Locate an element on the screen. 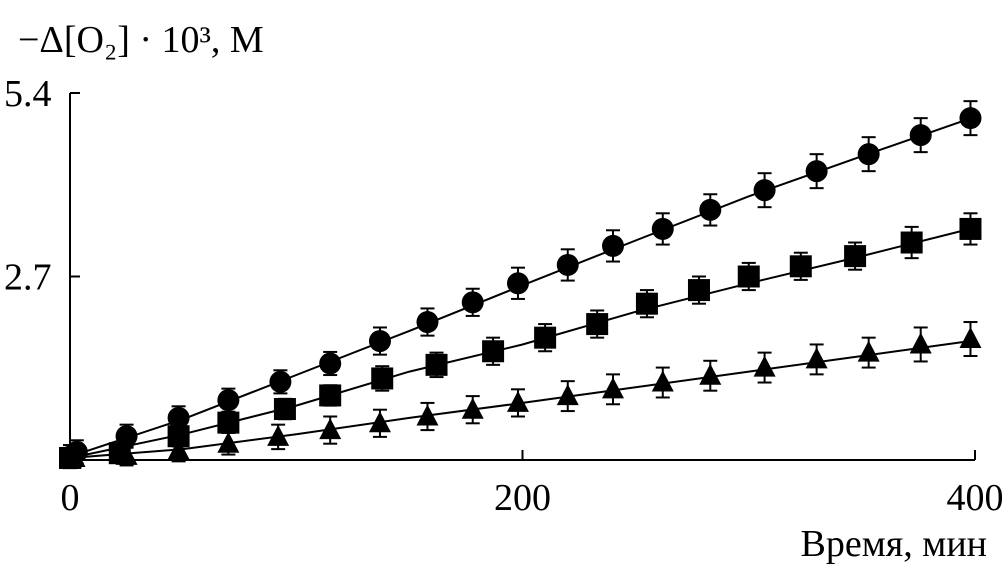 Image resolution: width=1005 pixels, height=578 pixels. y-tick-label: 2.7 is located at coordinates (28, 278).